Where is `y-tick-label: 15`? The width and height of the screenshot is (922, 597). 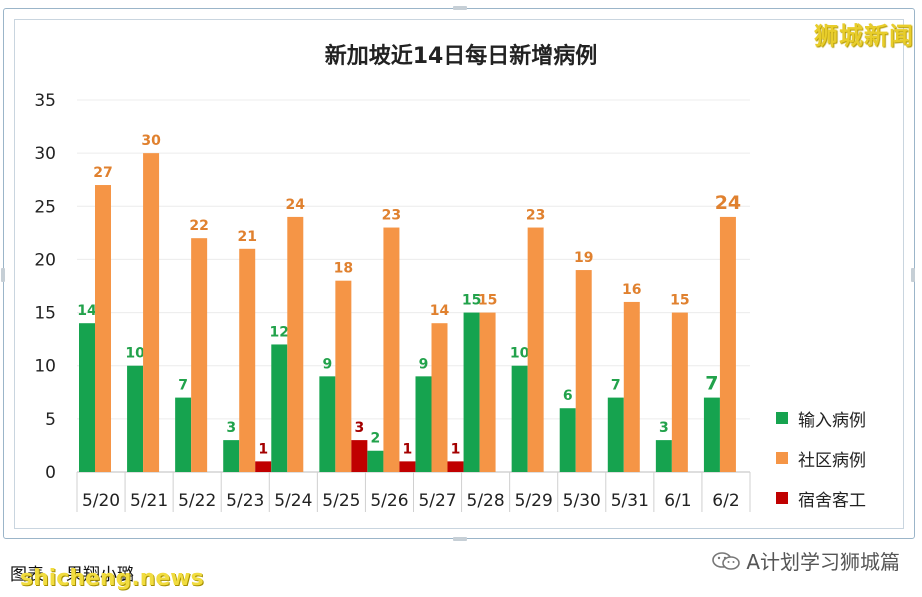 y-tick-label: 15 is located at coordinates (45, 314).